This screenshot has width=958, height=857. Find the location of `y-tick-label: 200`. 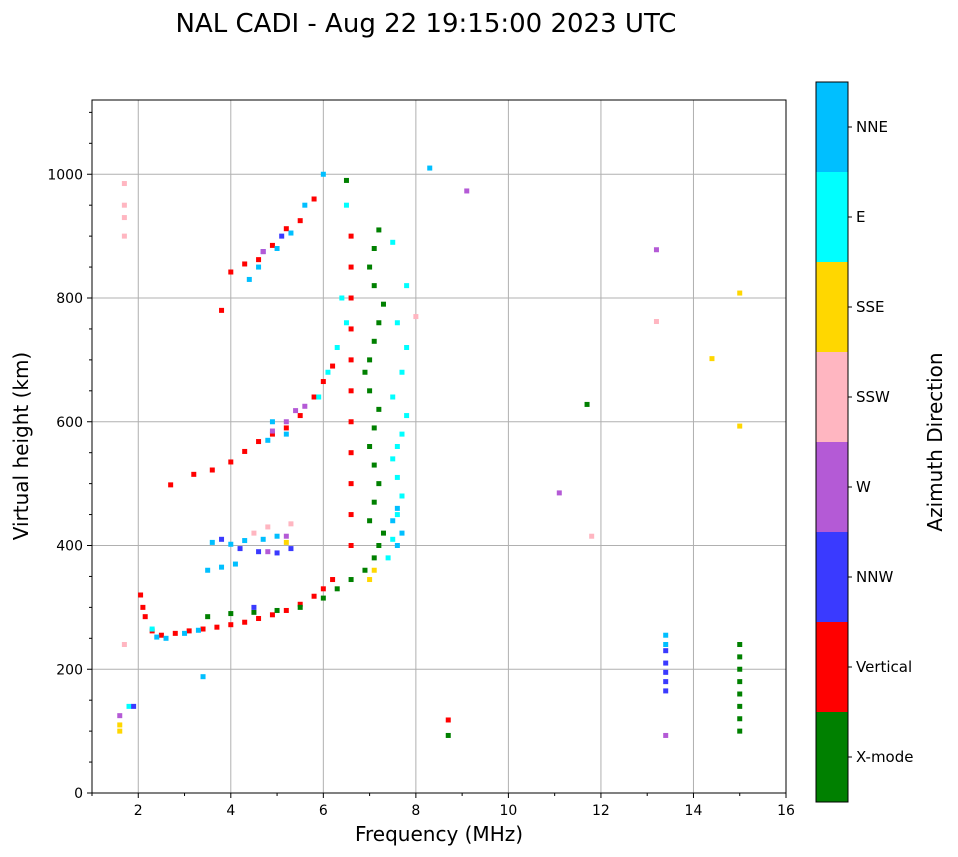

y-tick-label: 200 is located at coordinates (69, 670).